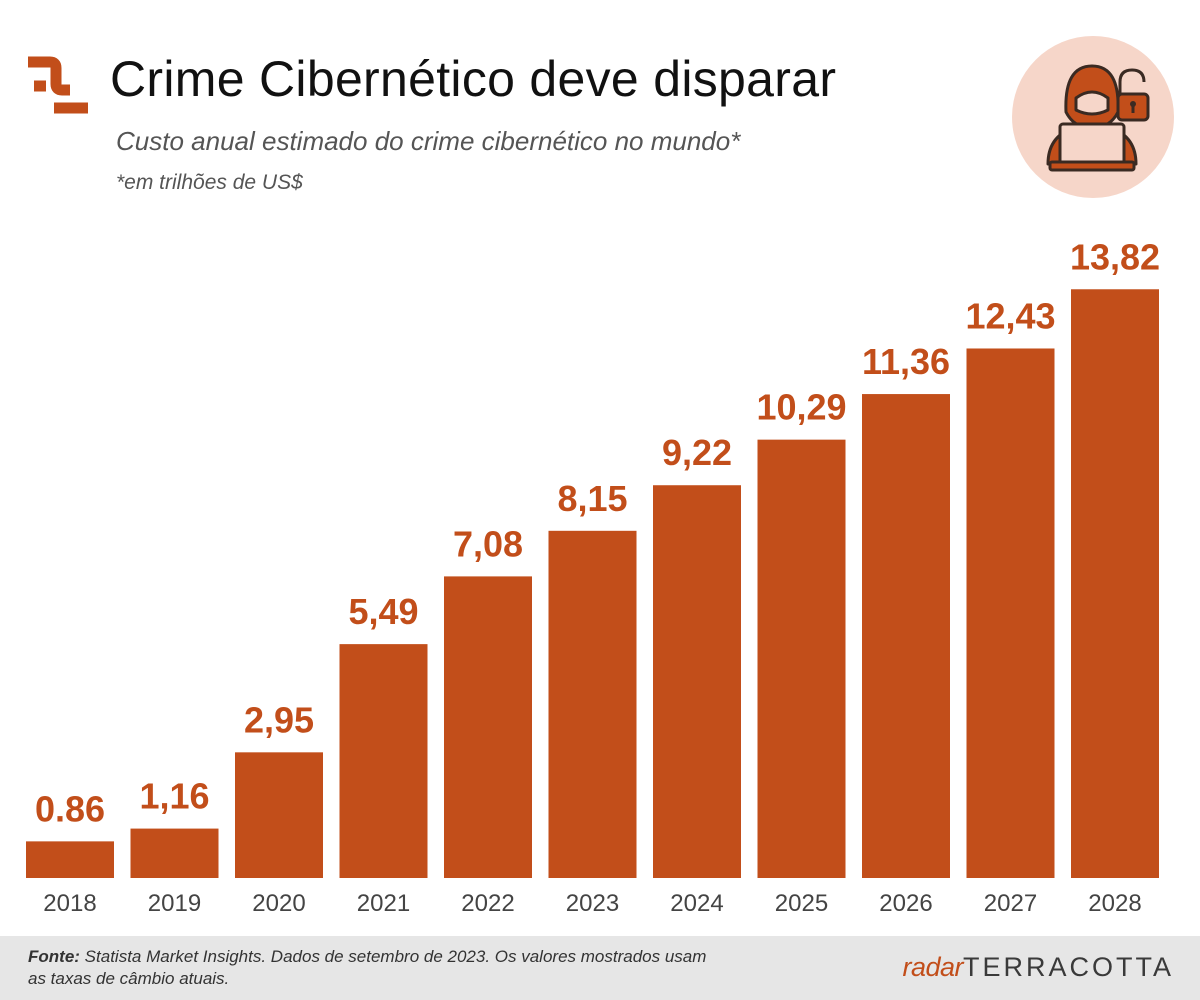 The image size is (1200, 1000). I want to click on value-label-2019: 1,16, so click(174, 796).